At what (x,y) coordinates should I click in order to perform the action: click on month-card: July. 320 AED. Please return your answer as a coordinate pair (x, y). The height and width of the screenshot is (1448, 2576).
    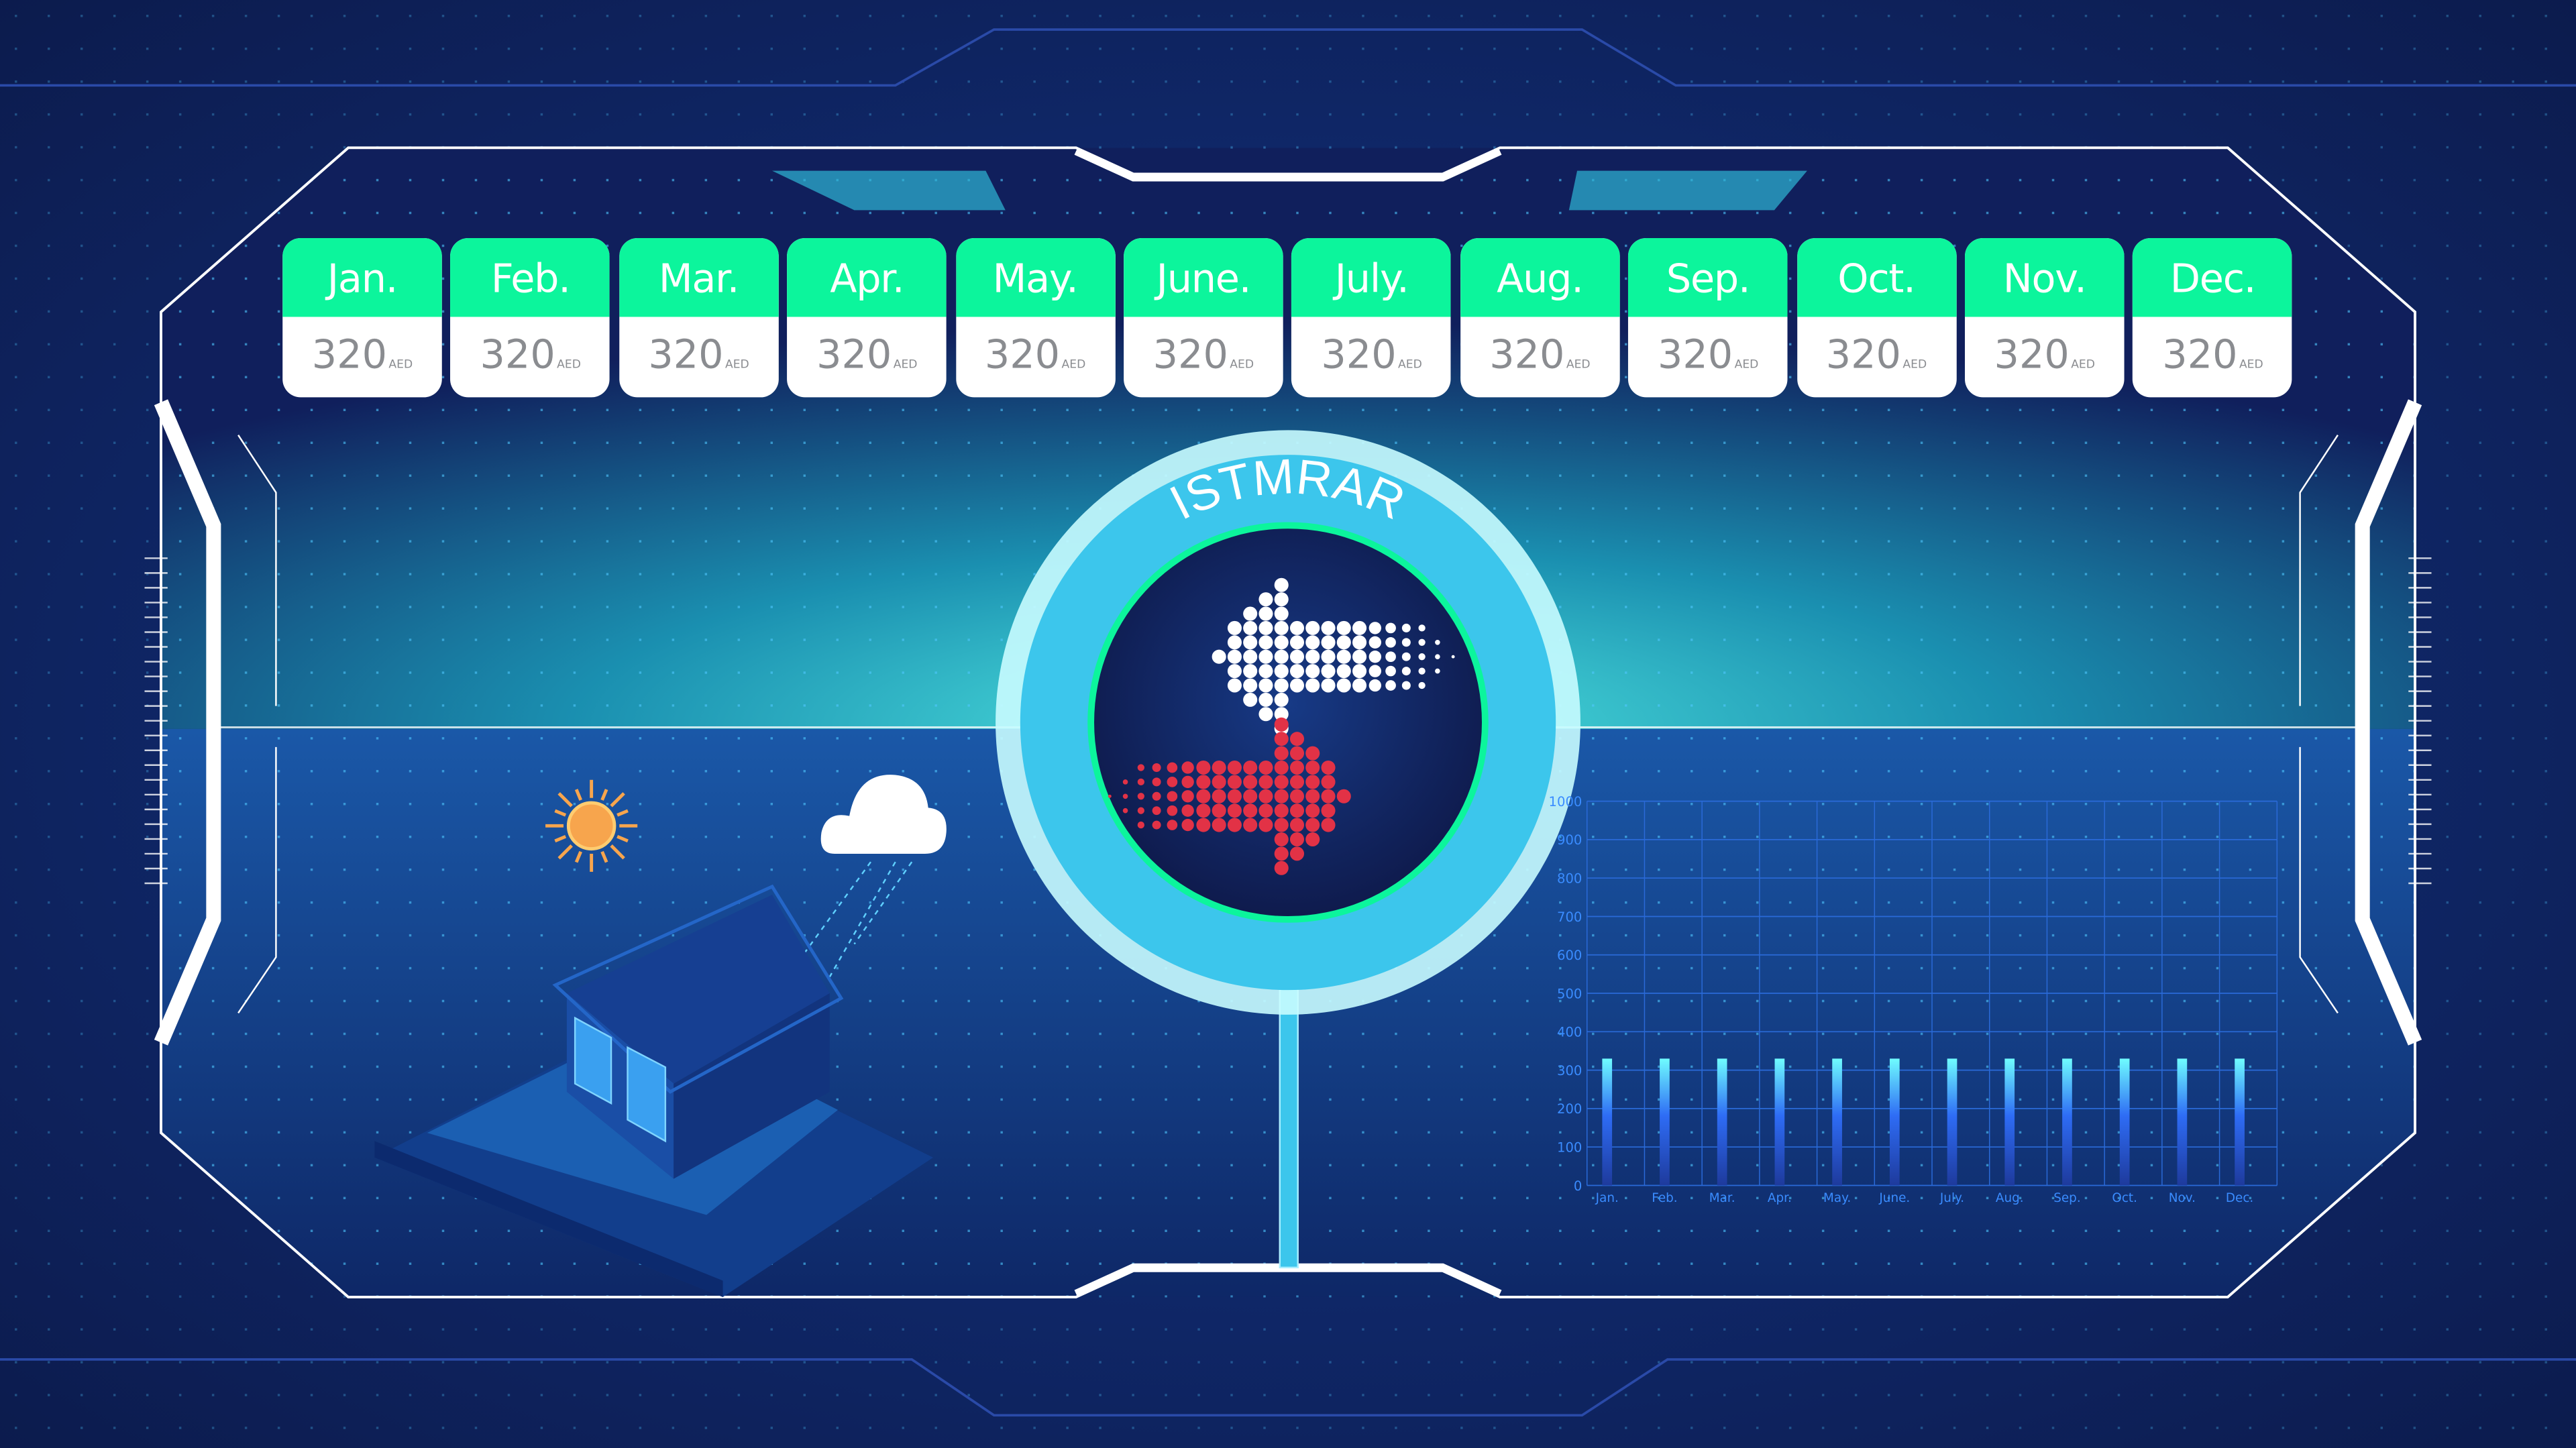
    Looking at the image, I should click on (1371, 317).